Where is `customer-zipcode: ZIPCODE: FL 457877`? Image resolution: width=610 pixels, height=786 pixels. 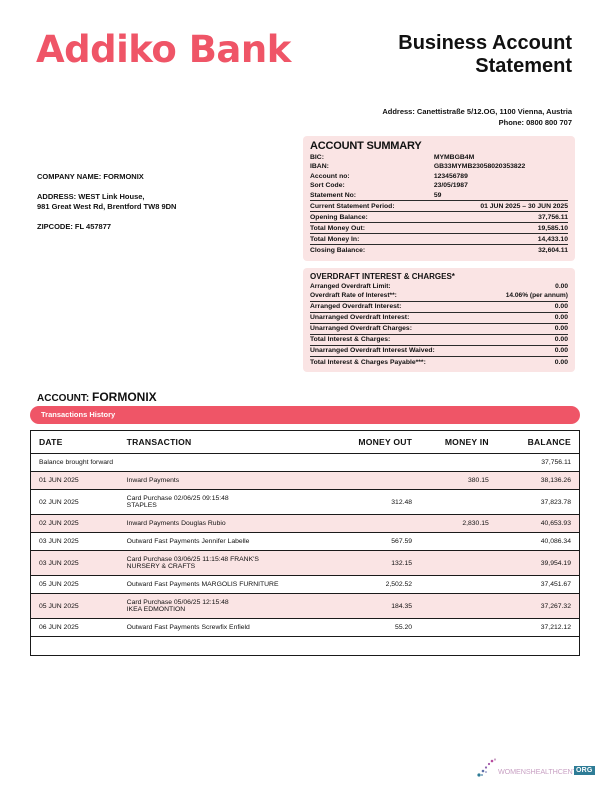
customer-zipcode: ZIPCODE: FL 457877 is located at coordinates (74, 226).